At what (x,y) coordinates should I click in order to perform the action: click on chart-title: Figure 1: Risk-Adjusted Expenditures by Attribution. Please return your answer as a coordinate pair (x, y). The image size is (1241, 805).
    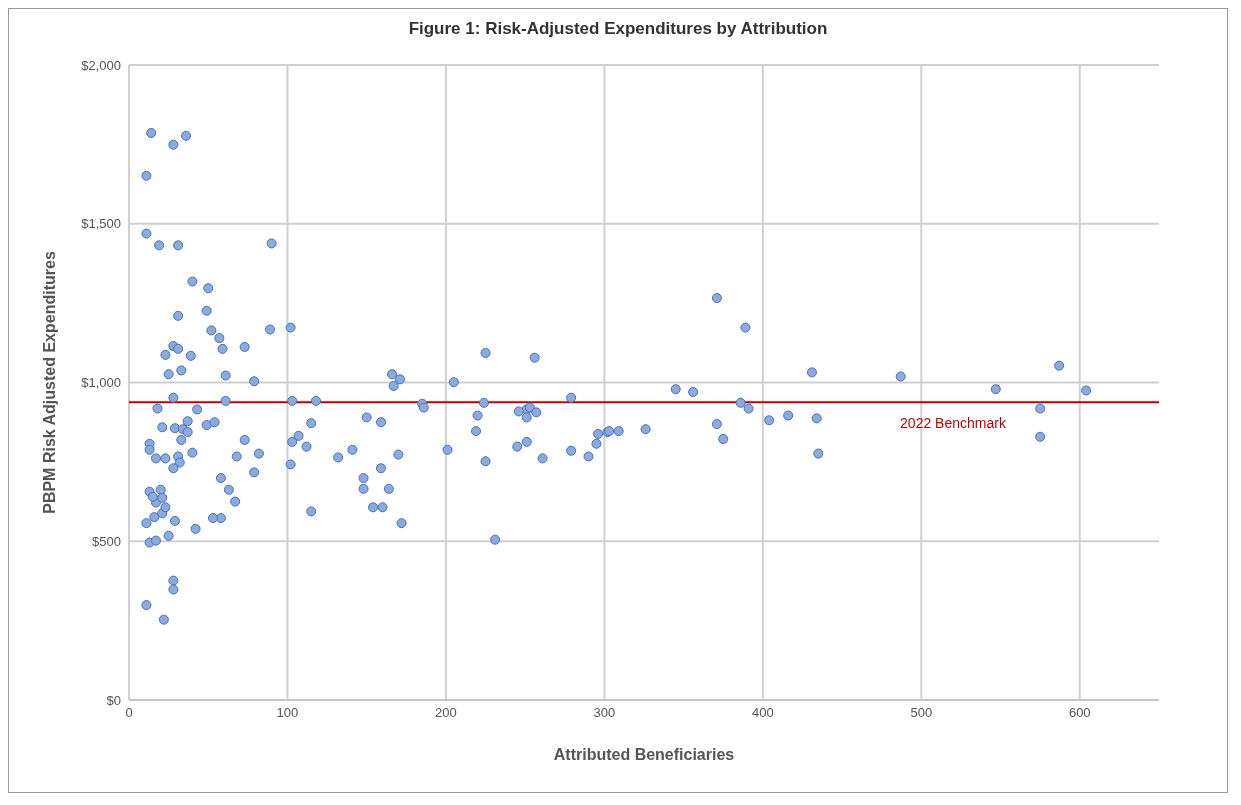
    Looking at the image, I should click on (618, 29).